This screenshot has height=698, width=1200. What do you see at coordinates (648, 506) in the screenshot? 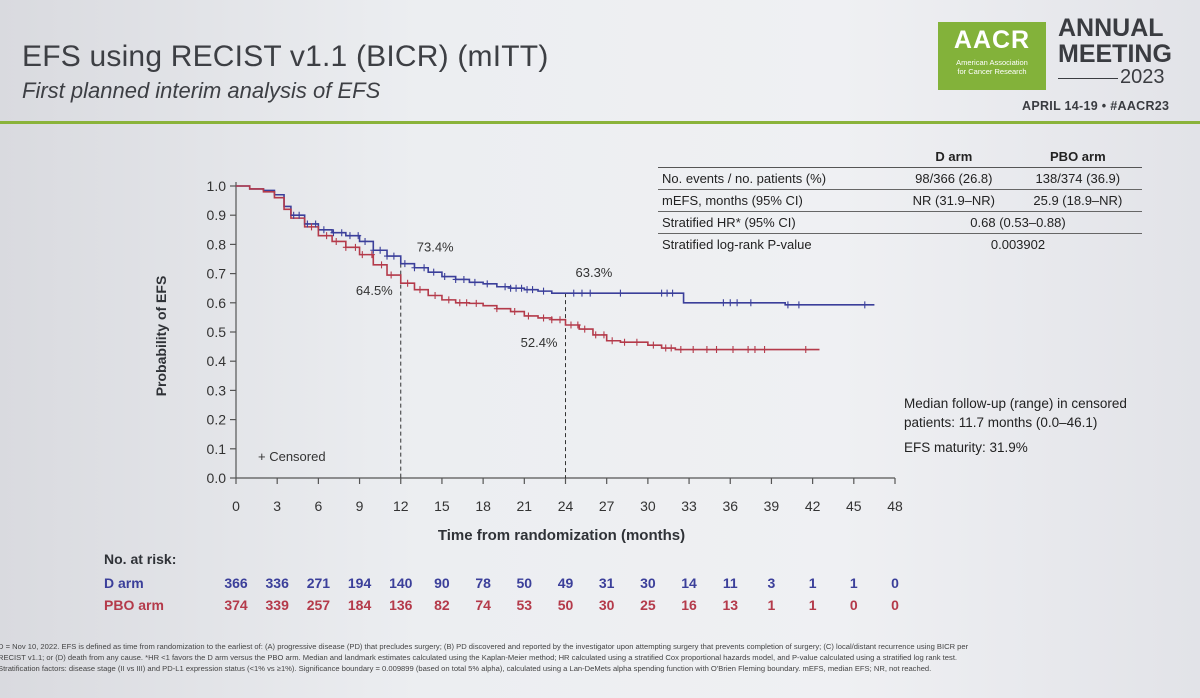
I see `x-tick-label: 30` at bounding box center [648, 506].